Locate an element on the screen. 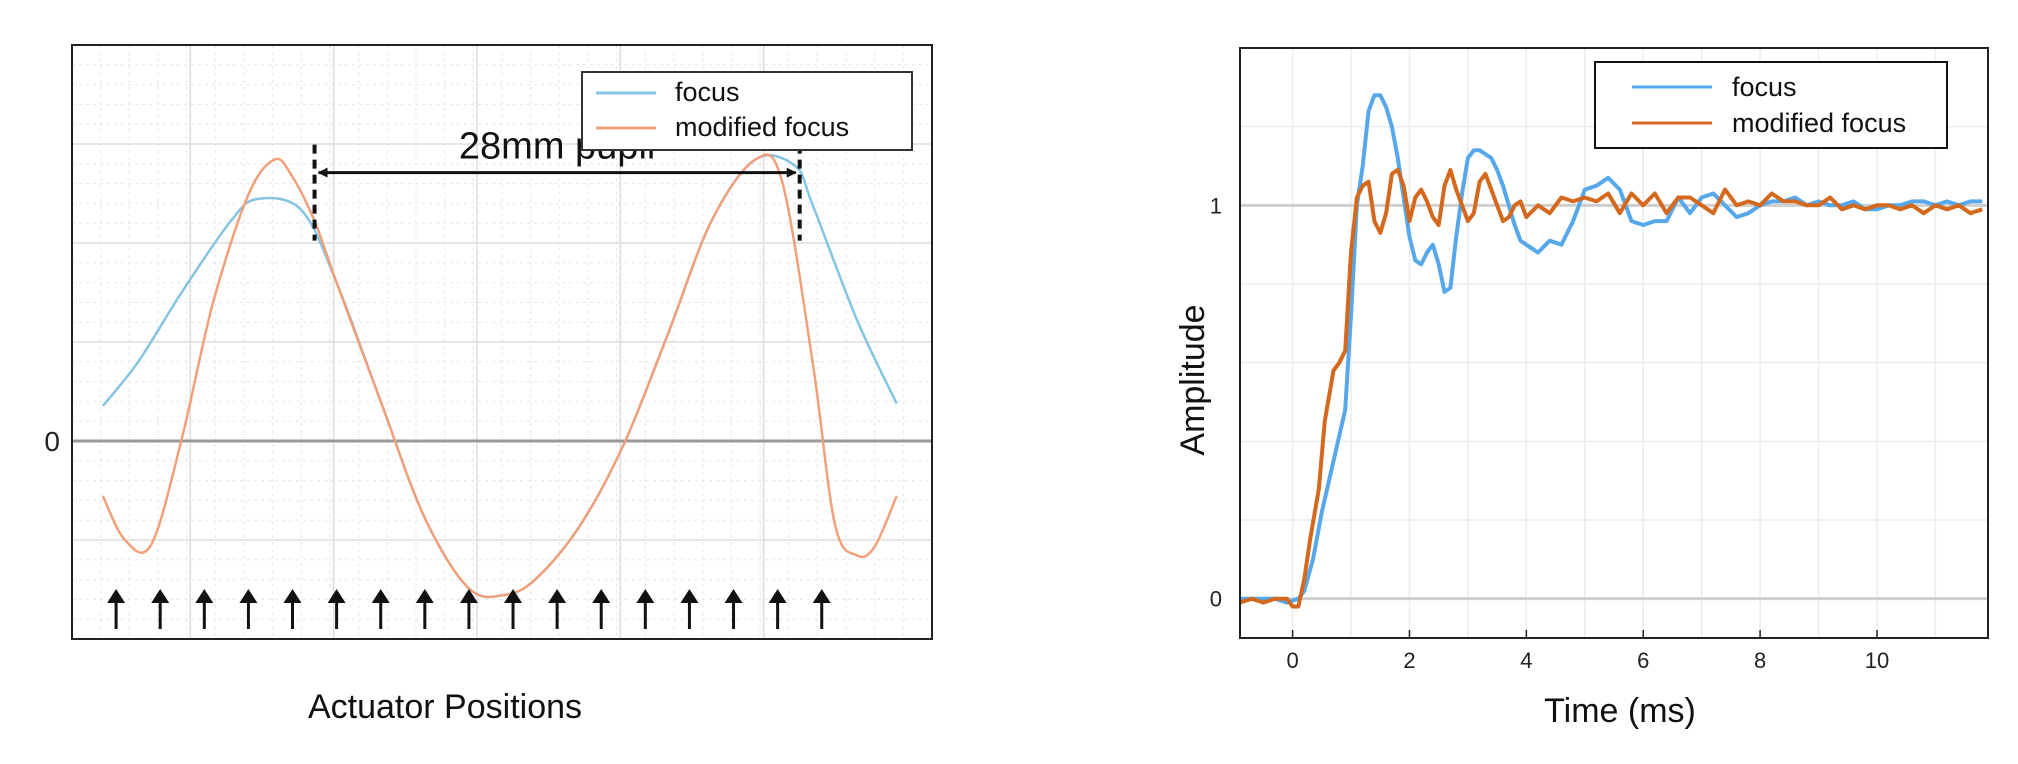 The width and height of the screenshot is (2018, 764). left-y-tick-label: 0 is located at coordinates (52, 441).